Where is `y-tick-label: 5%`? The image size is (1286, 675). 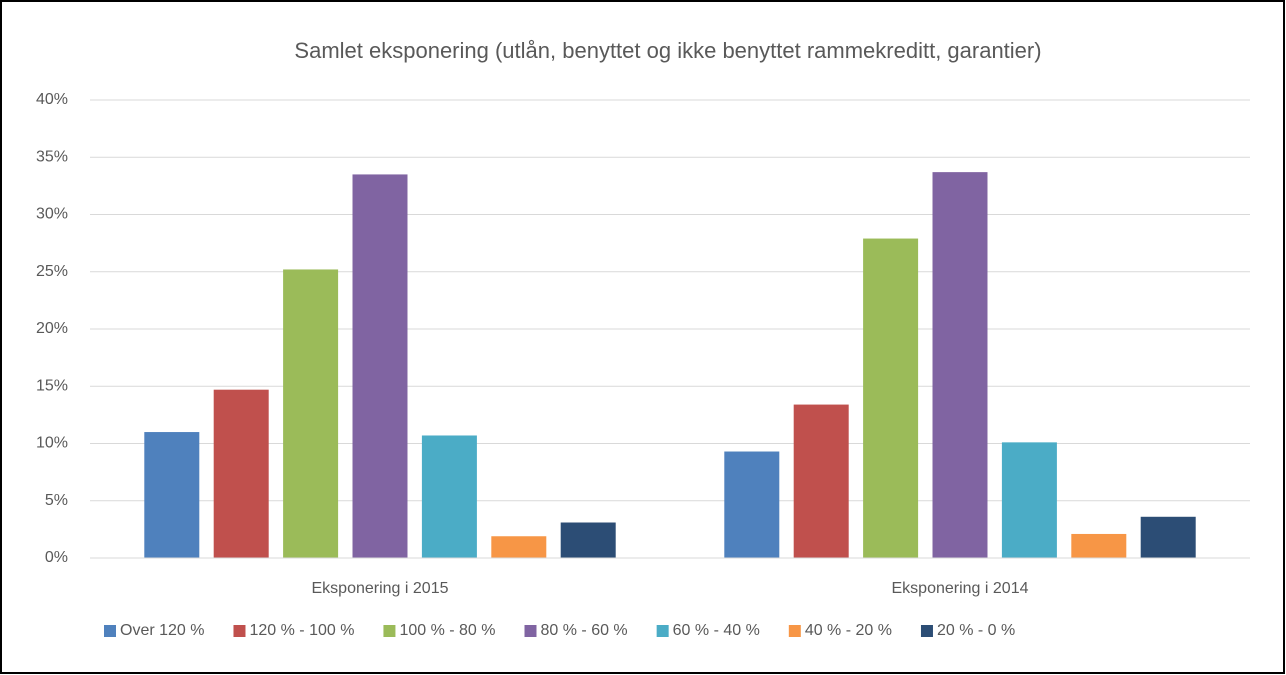 y-tick-label: 5% is located at coordinates (56, 500).